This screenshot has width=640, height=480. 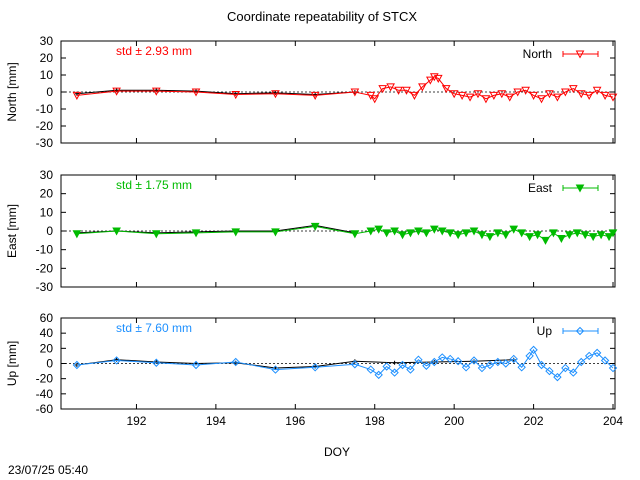 I want to click on x-tick-label: 192, so click(x=136, y=421).